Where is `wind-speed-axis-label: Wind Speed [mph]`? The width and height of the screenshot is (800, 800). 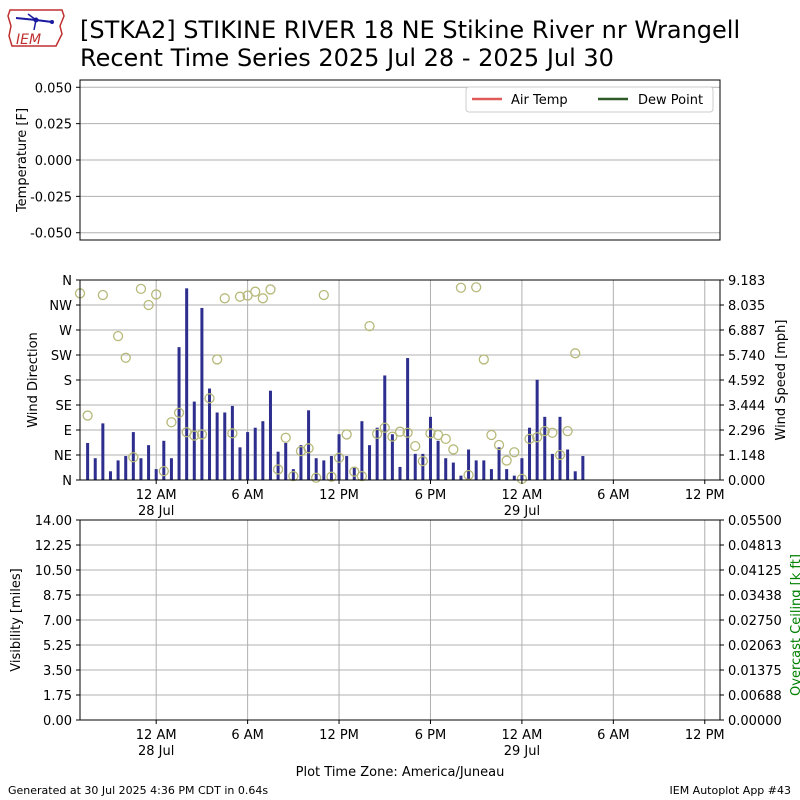
wind-speed-axis-label: Wind Speed [mph] is located at coordinates (781, 380).